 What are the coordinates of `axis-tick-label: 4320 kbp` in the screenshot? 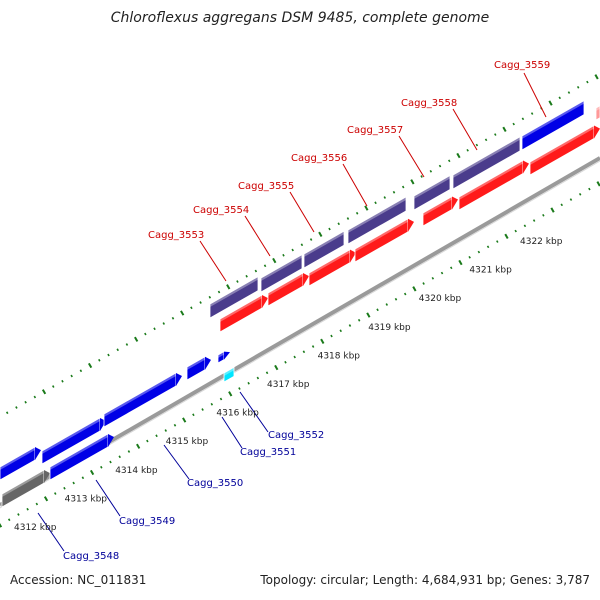 It's located at (440, 299).